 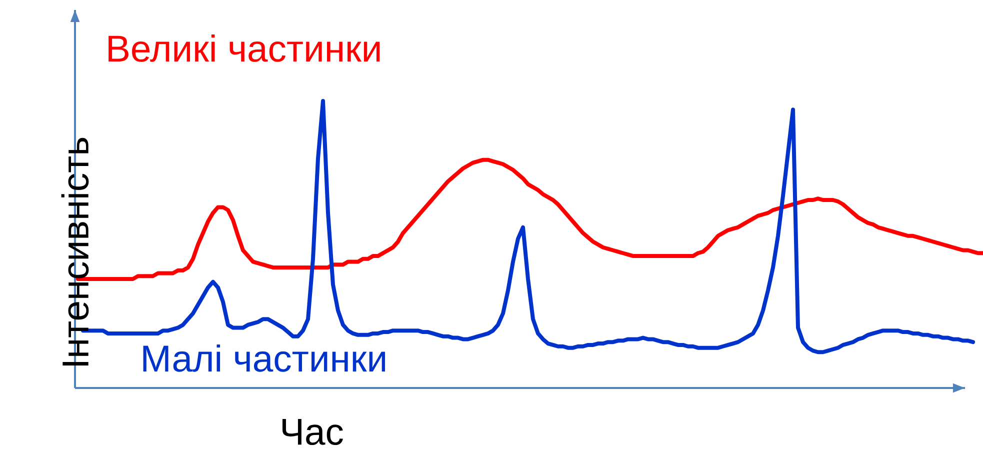 What do you see at coordinates (75, 252) in the screenshot?
I see `y-axis-title: Інтенсивність` at bounding box center [75, 252].